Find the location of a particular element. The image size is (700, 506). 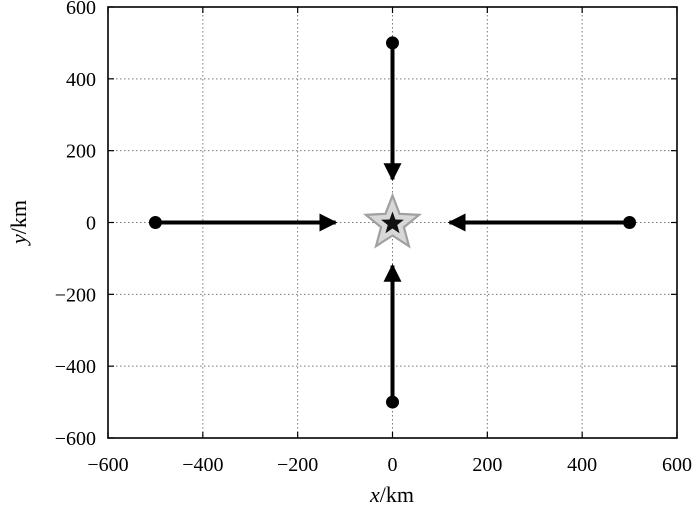

y-tick-label: 0 is located at coordinates (91, 224).